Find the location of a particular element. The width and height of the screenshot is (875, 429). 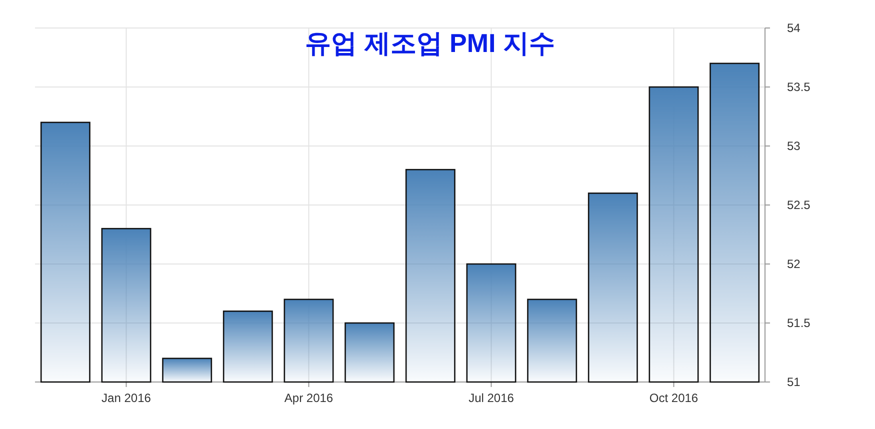

x-tick-label: Apr 2016 is located at coordinates (309, 398).